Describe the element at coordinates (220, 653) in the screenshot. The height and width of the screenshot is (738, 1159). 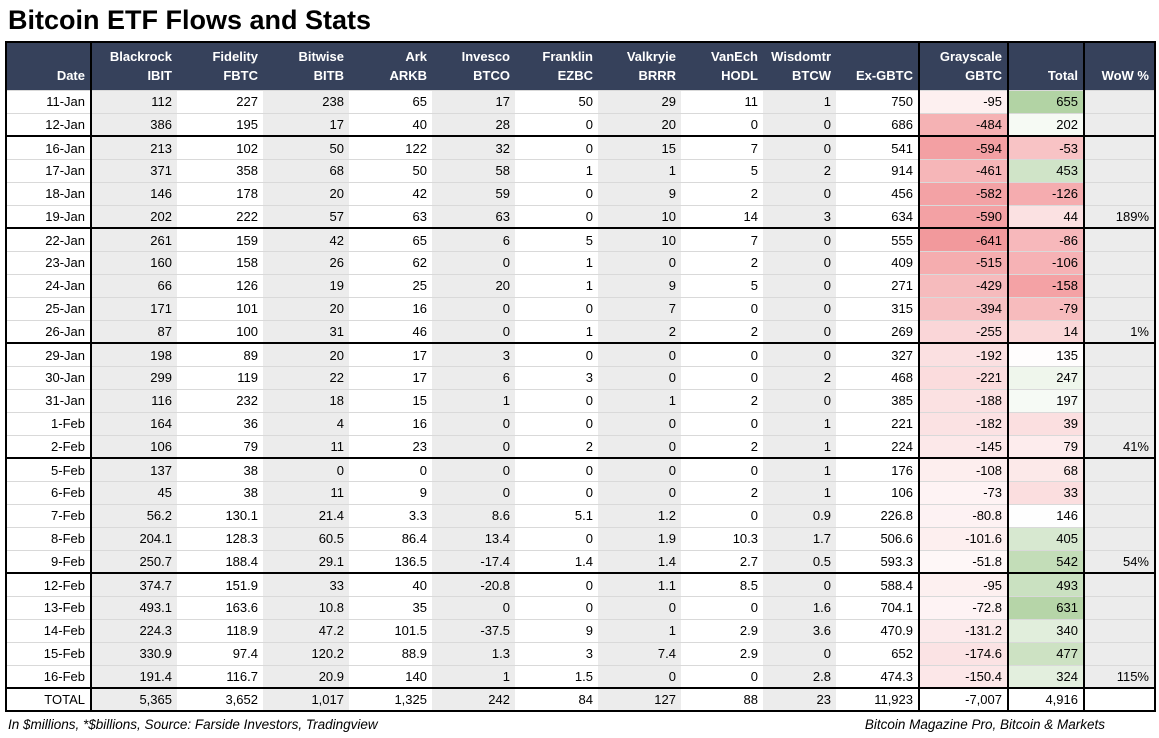
I see `cell-fbtc: 97.4` at that location.